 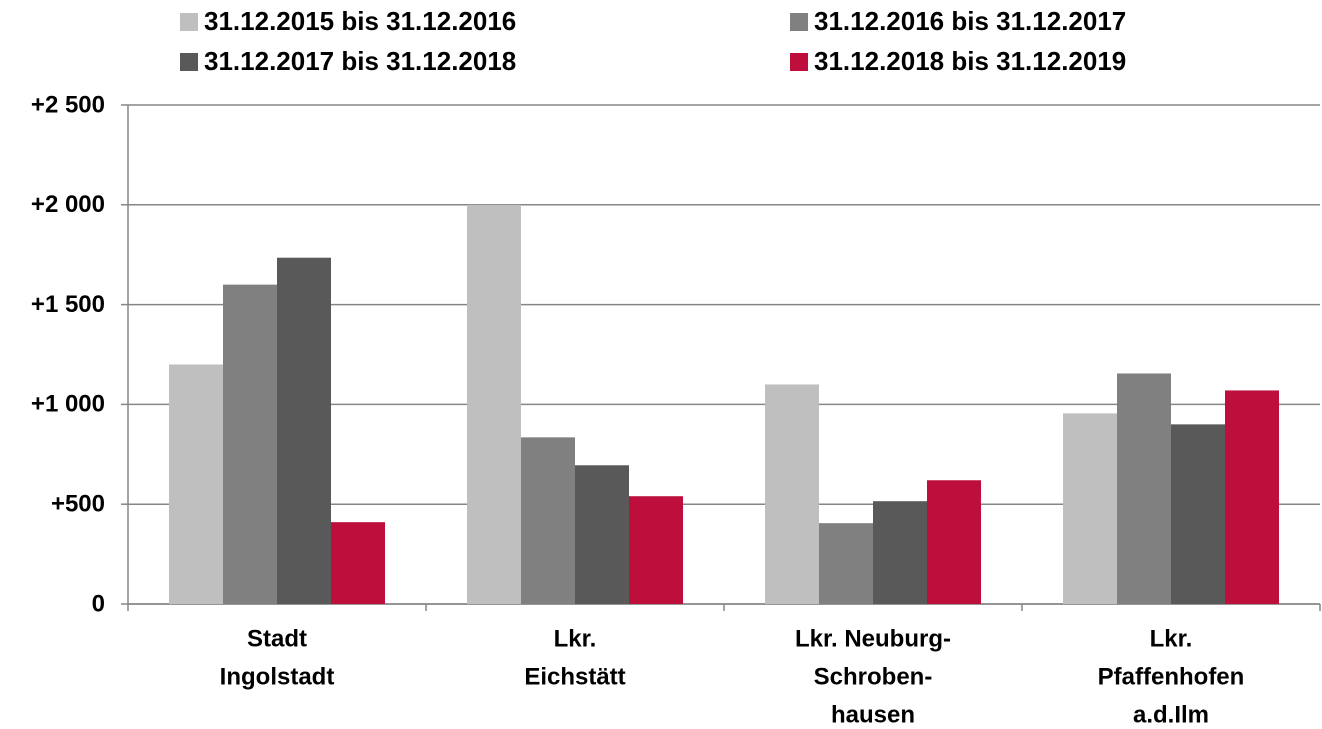 I want to click on legend-label: 31.12.2018 bis 31.12.2019, so click(x=970, y=61).